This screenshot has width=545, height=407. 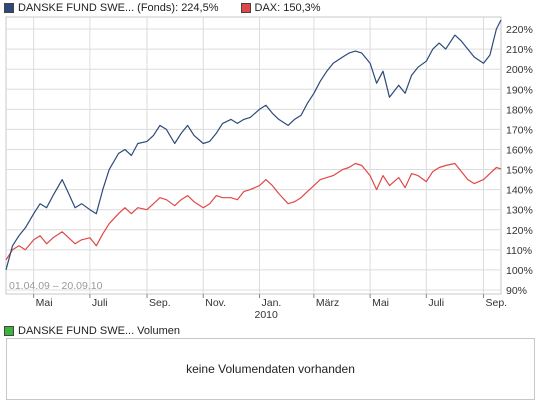 What do you see at coordinates (519, 70) in the screenshot?
I see `y-tick-label: 200%` at bounding box center [519, 70].